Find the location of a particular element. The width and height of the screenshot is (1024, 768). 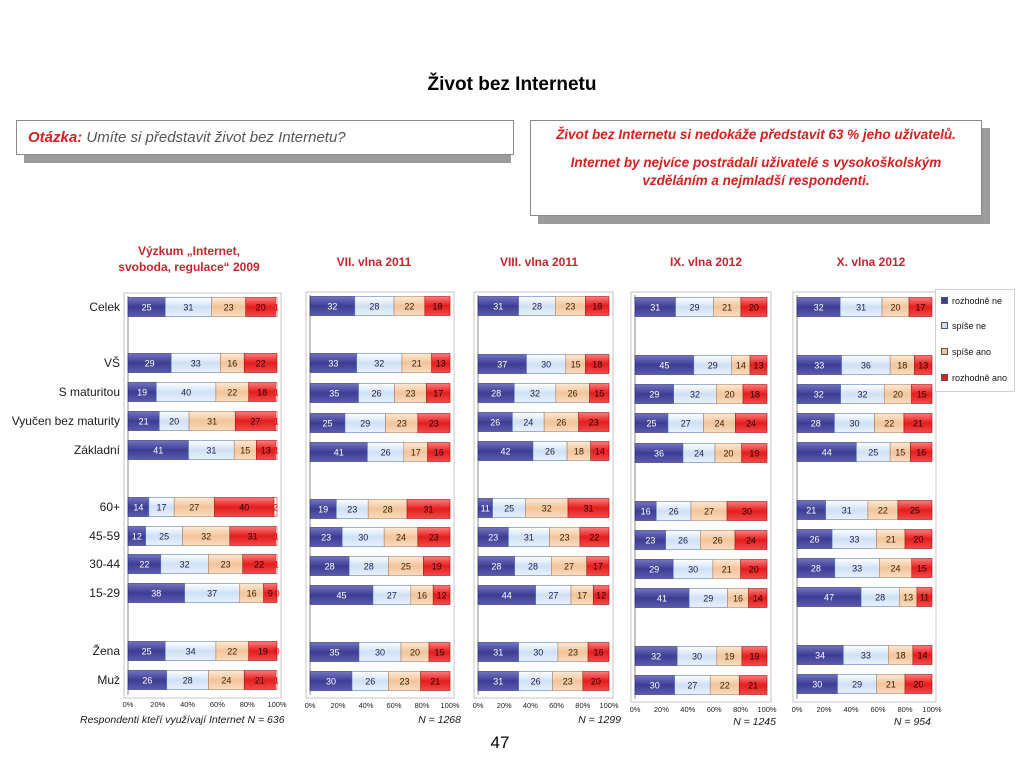

bar-value-label: 24 is located at coordinates (896, 569).